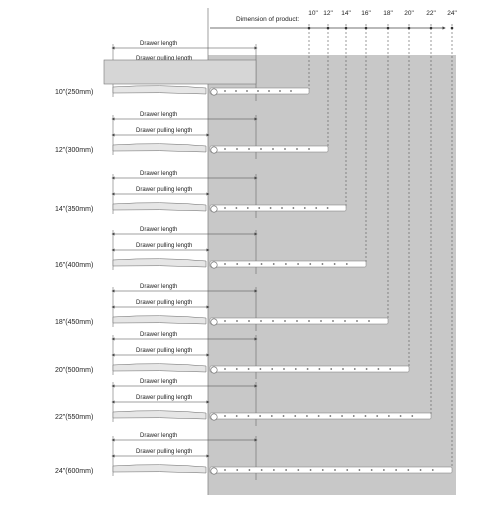  I want to click on row-size-label: 14"(350mm), so click(74, 209).